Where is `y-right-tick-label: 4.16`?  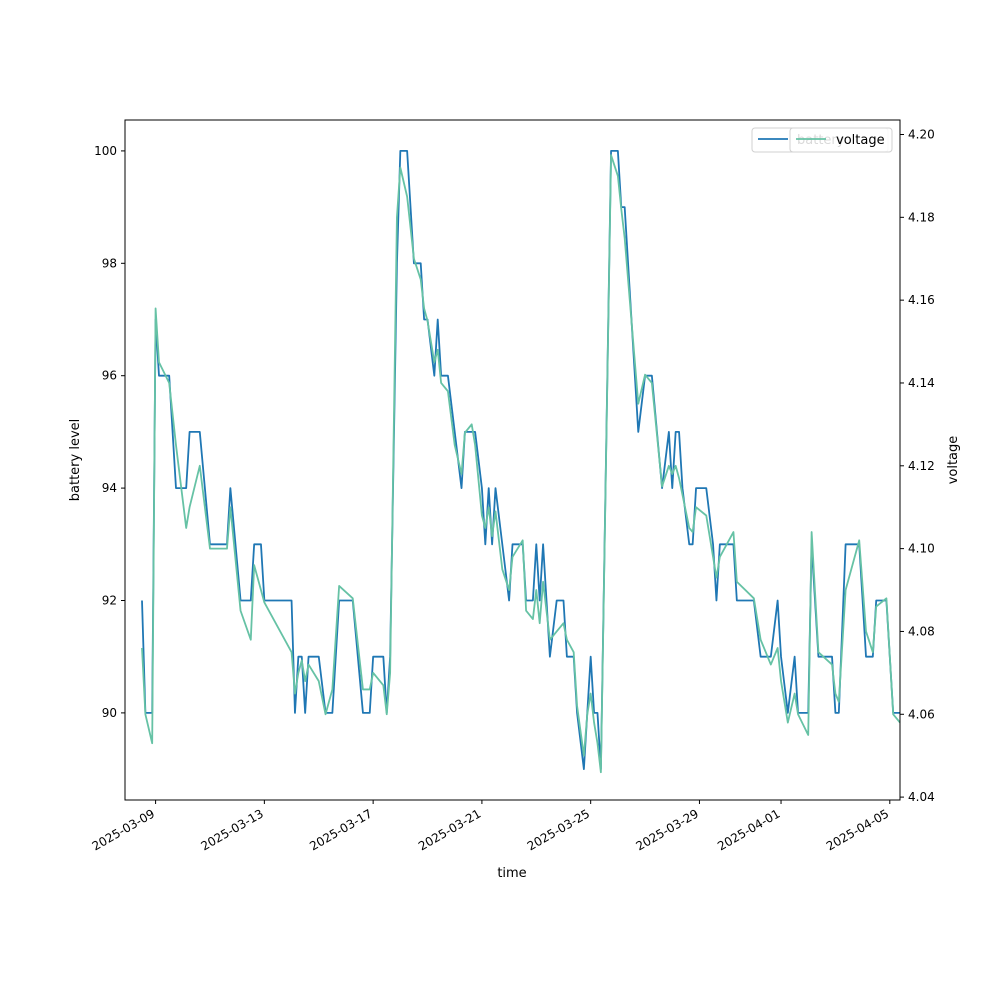
y-right-tick-label: 4.16 is located at coordinates (921, 300).